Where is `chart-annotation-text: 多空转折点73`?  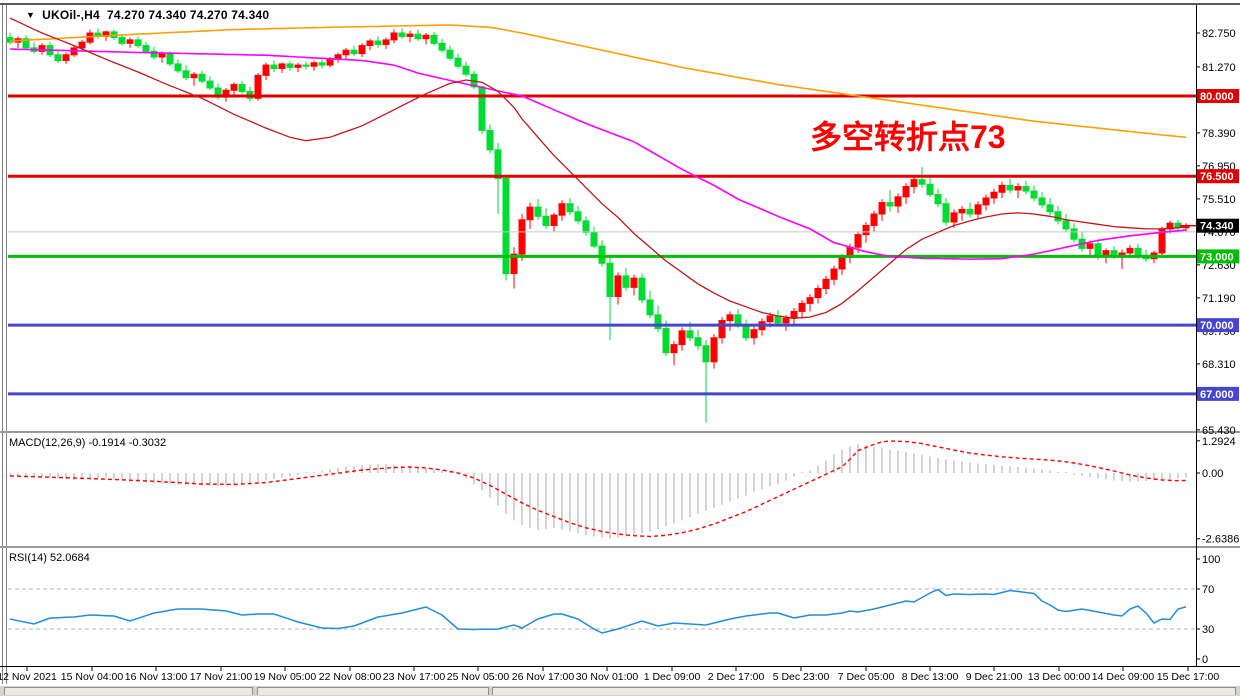
chart-annotation-text: 多空转折点73 is located at coordinates (908, 137).